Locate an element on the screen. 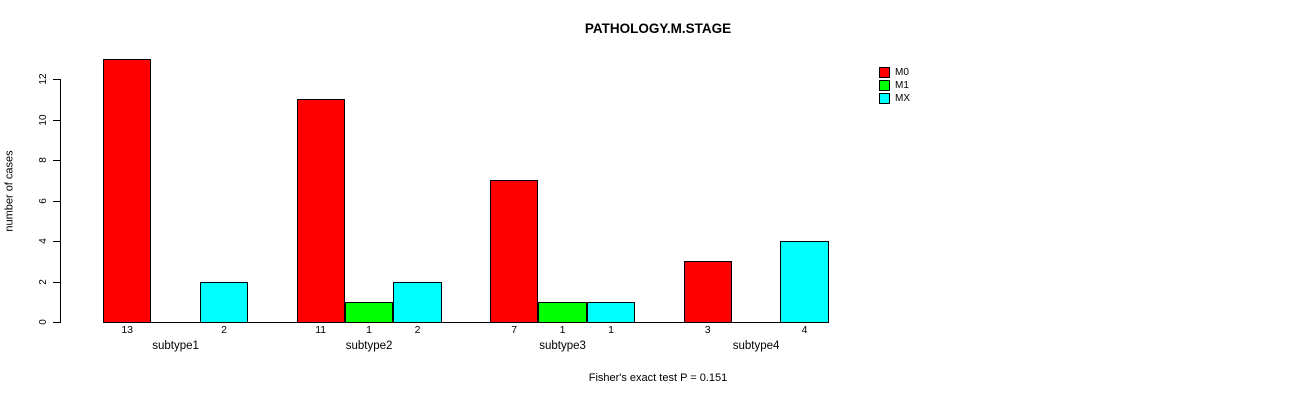 The height and width of the screenshot is (400, 1290). bar-count-label: 11 is located at coordinates (321, 330).